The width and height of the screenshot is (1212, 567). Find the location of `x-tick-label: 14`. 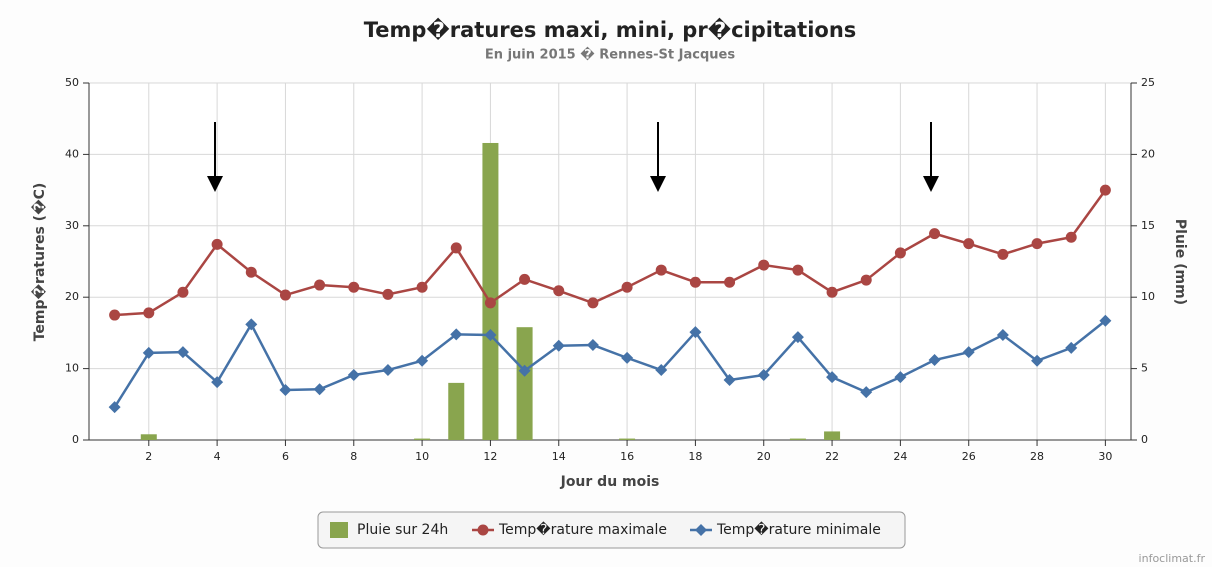

x-tick-label: 14 is located at coordinates (559, 456).